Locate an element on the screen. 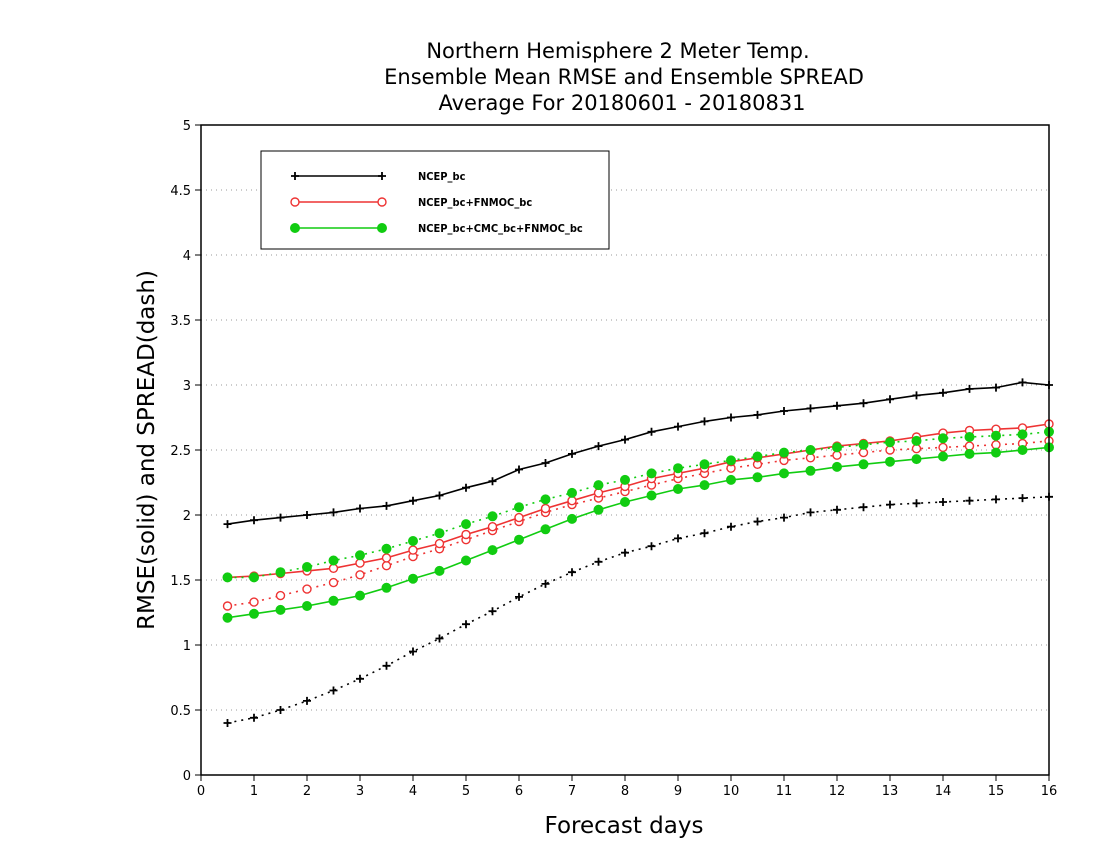 Image resolution: width=1100 pixels, height=850 pixels. legend-label: NCEP_bc+FNMOC_bc is located at coordinates (475, 202).